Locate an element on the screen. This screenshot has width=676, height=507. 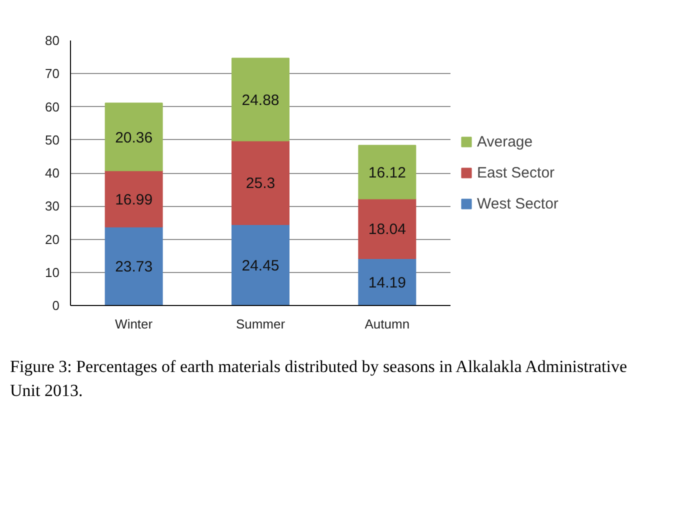
y-tick-label: 60 is located at coordinates (52, 106).